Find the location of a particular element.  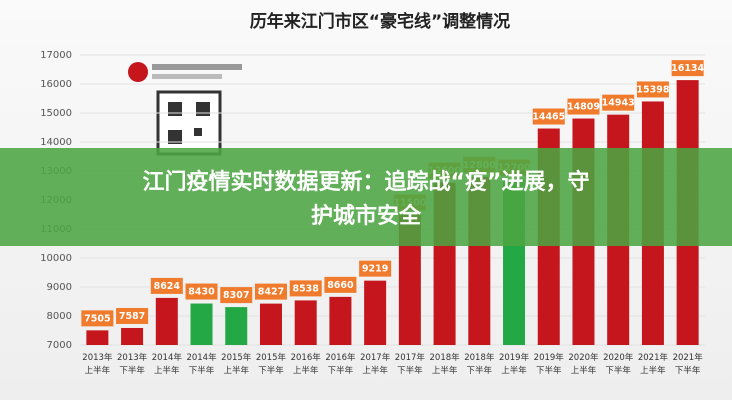

value-label: 9219 is located at coordinates (375, 269).